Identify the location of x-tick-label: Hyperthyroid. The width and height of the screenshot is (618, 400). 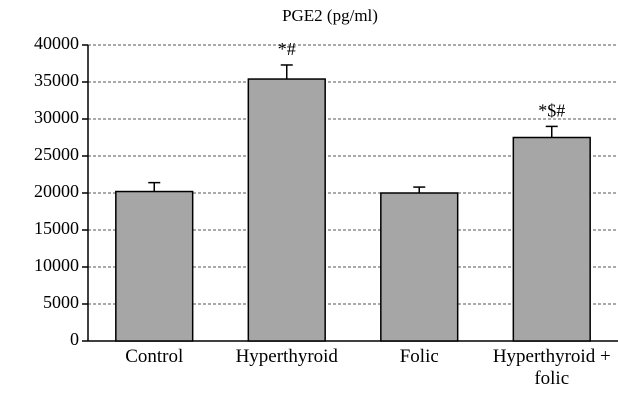
(286, 356).